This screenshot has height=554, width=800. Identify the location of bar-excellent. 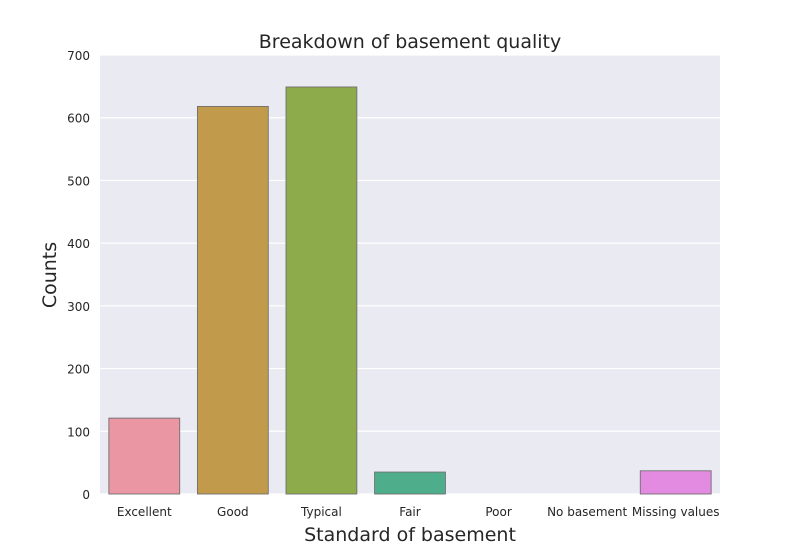
(144, 456).